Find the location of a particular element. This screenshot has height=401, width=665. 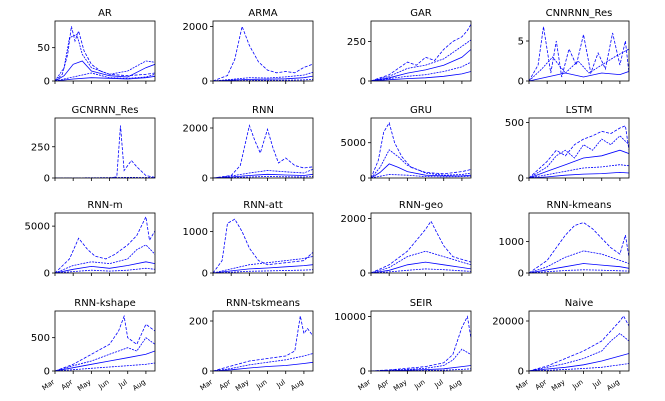

subplot-3: CNNRNN_Res 0 5 is located at coordinates (574, 48).